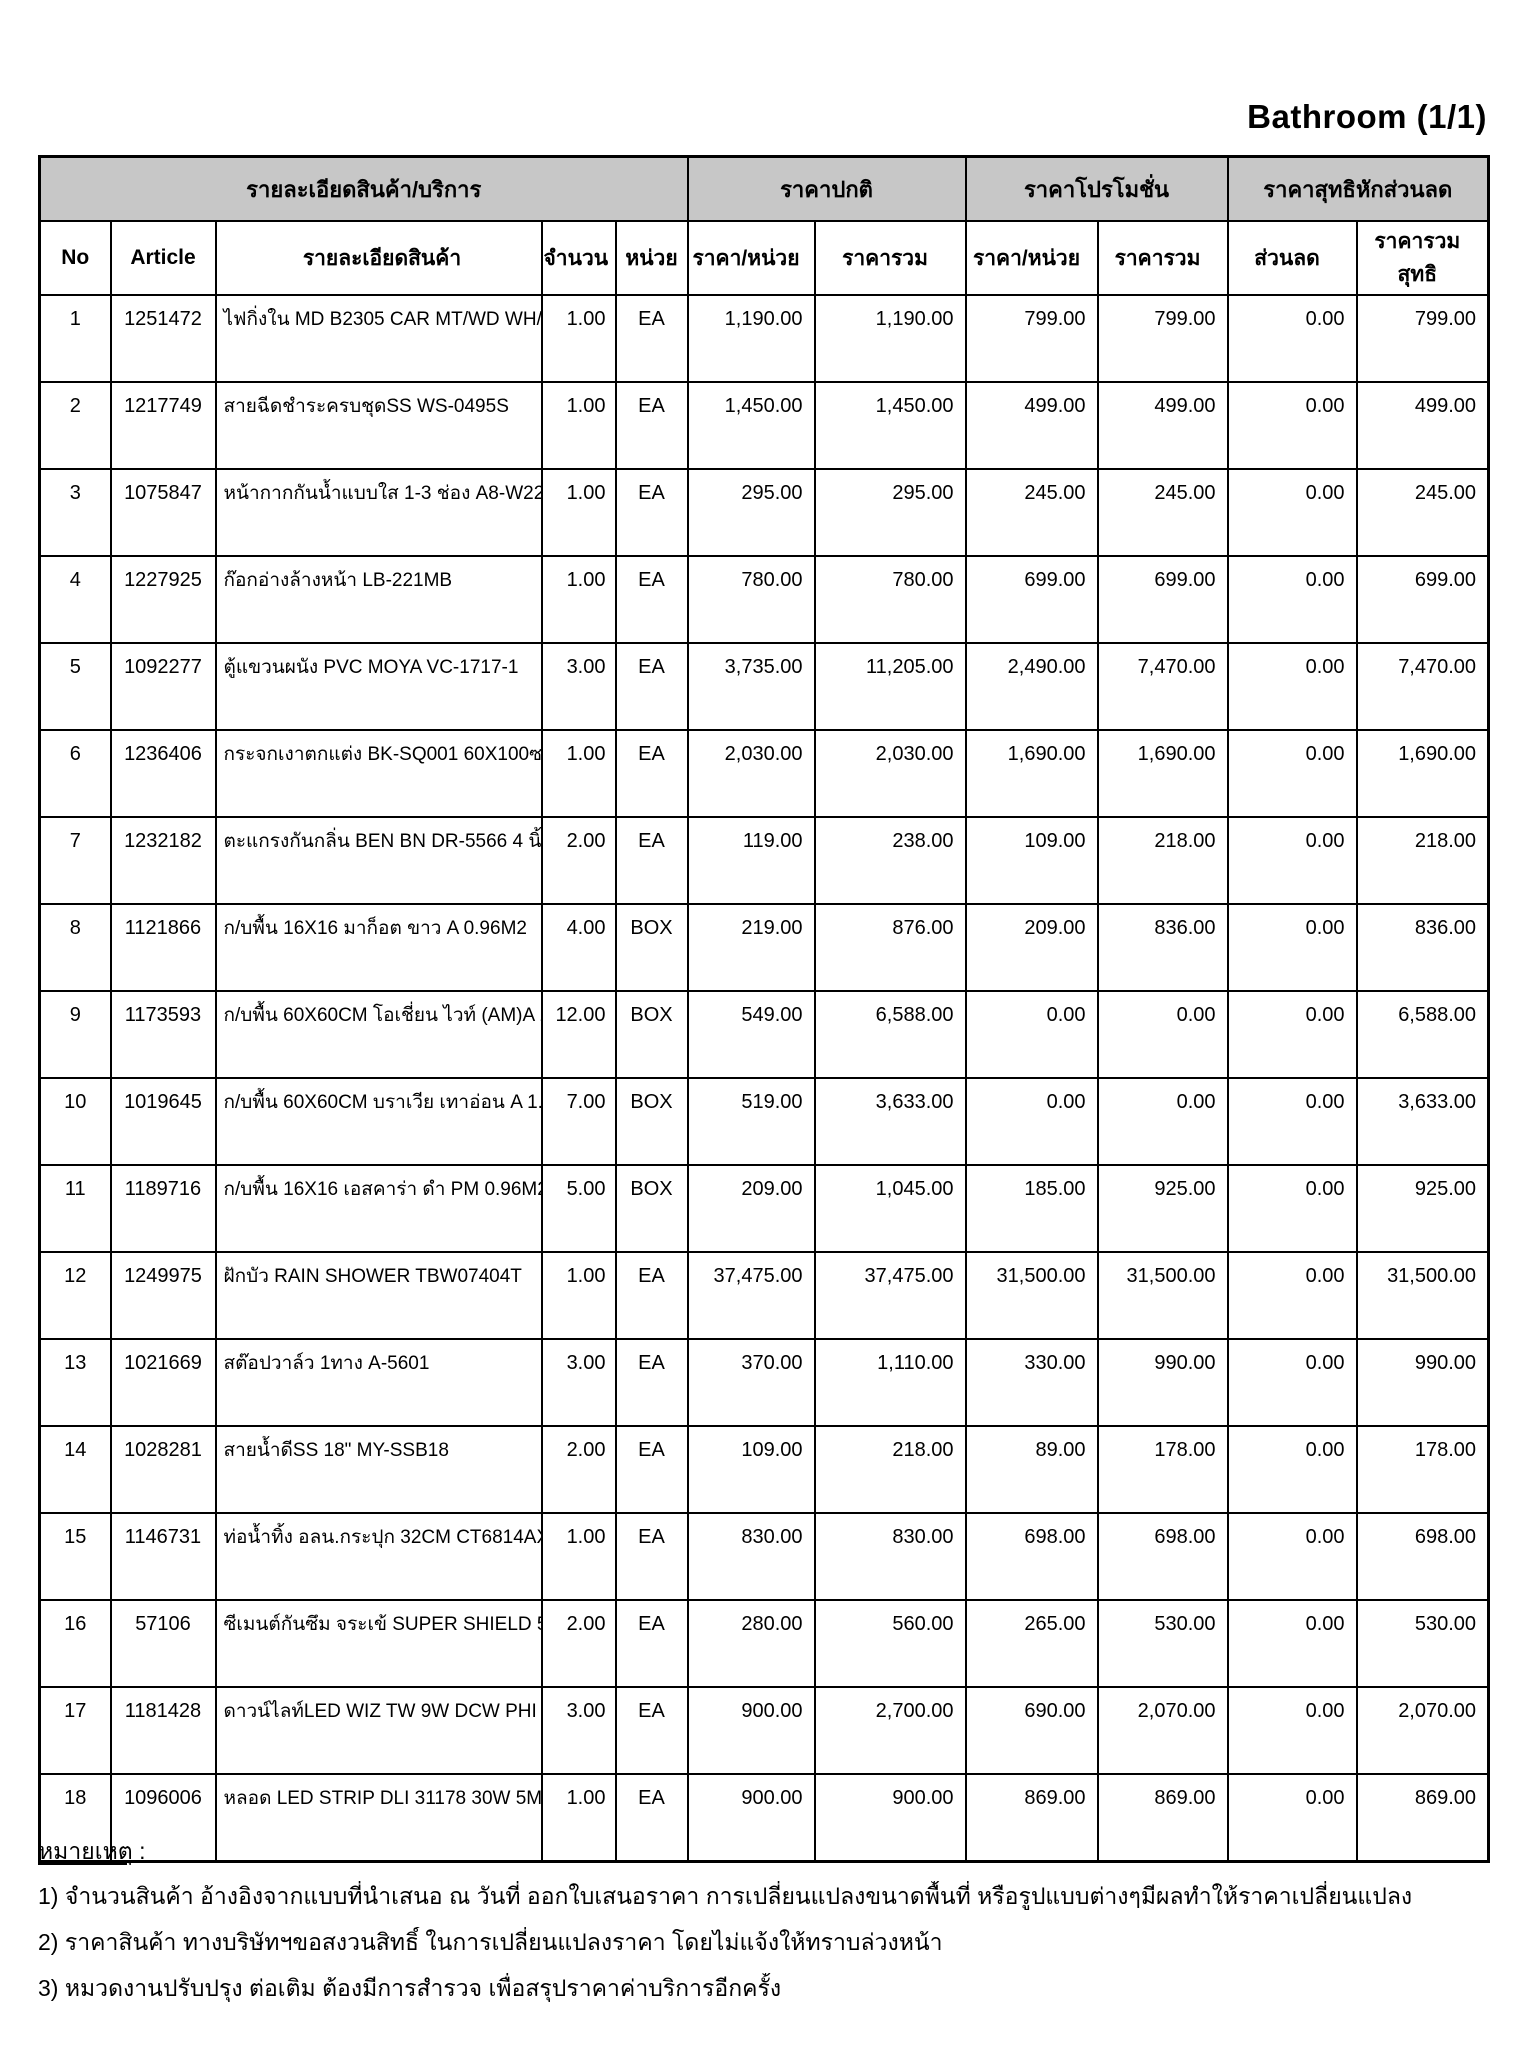 This screenshot has width=1536, height=2048. I want to click on cell-normal_unit_price: 780.00, so click(751, 599).